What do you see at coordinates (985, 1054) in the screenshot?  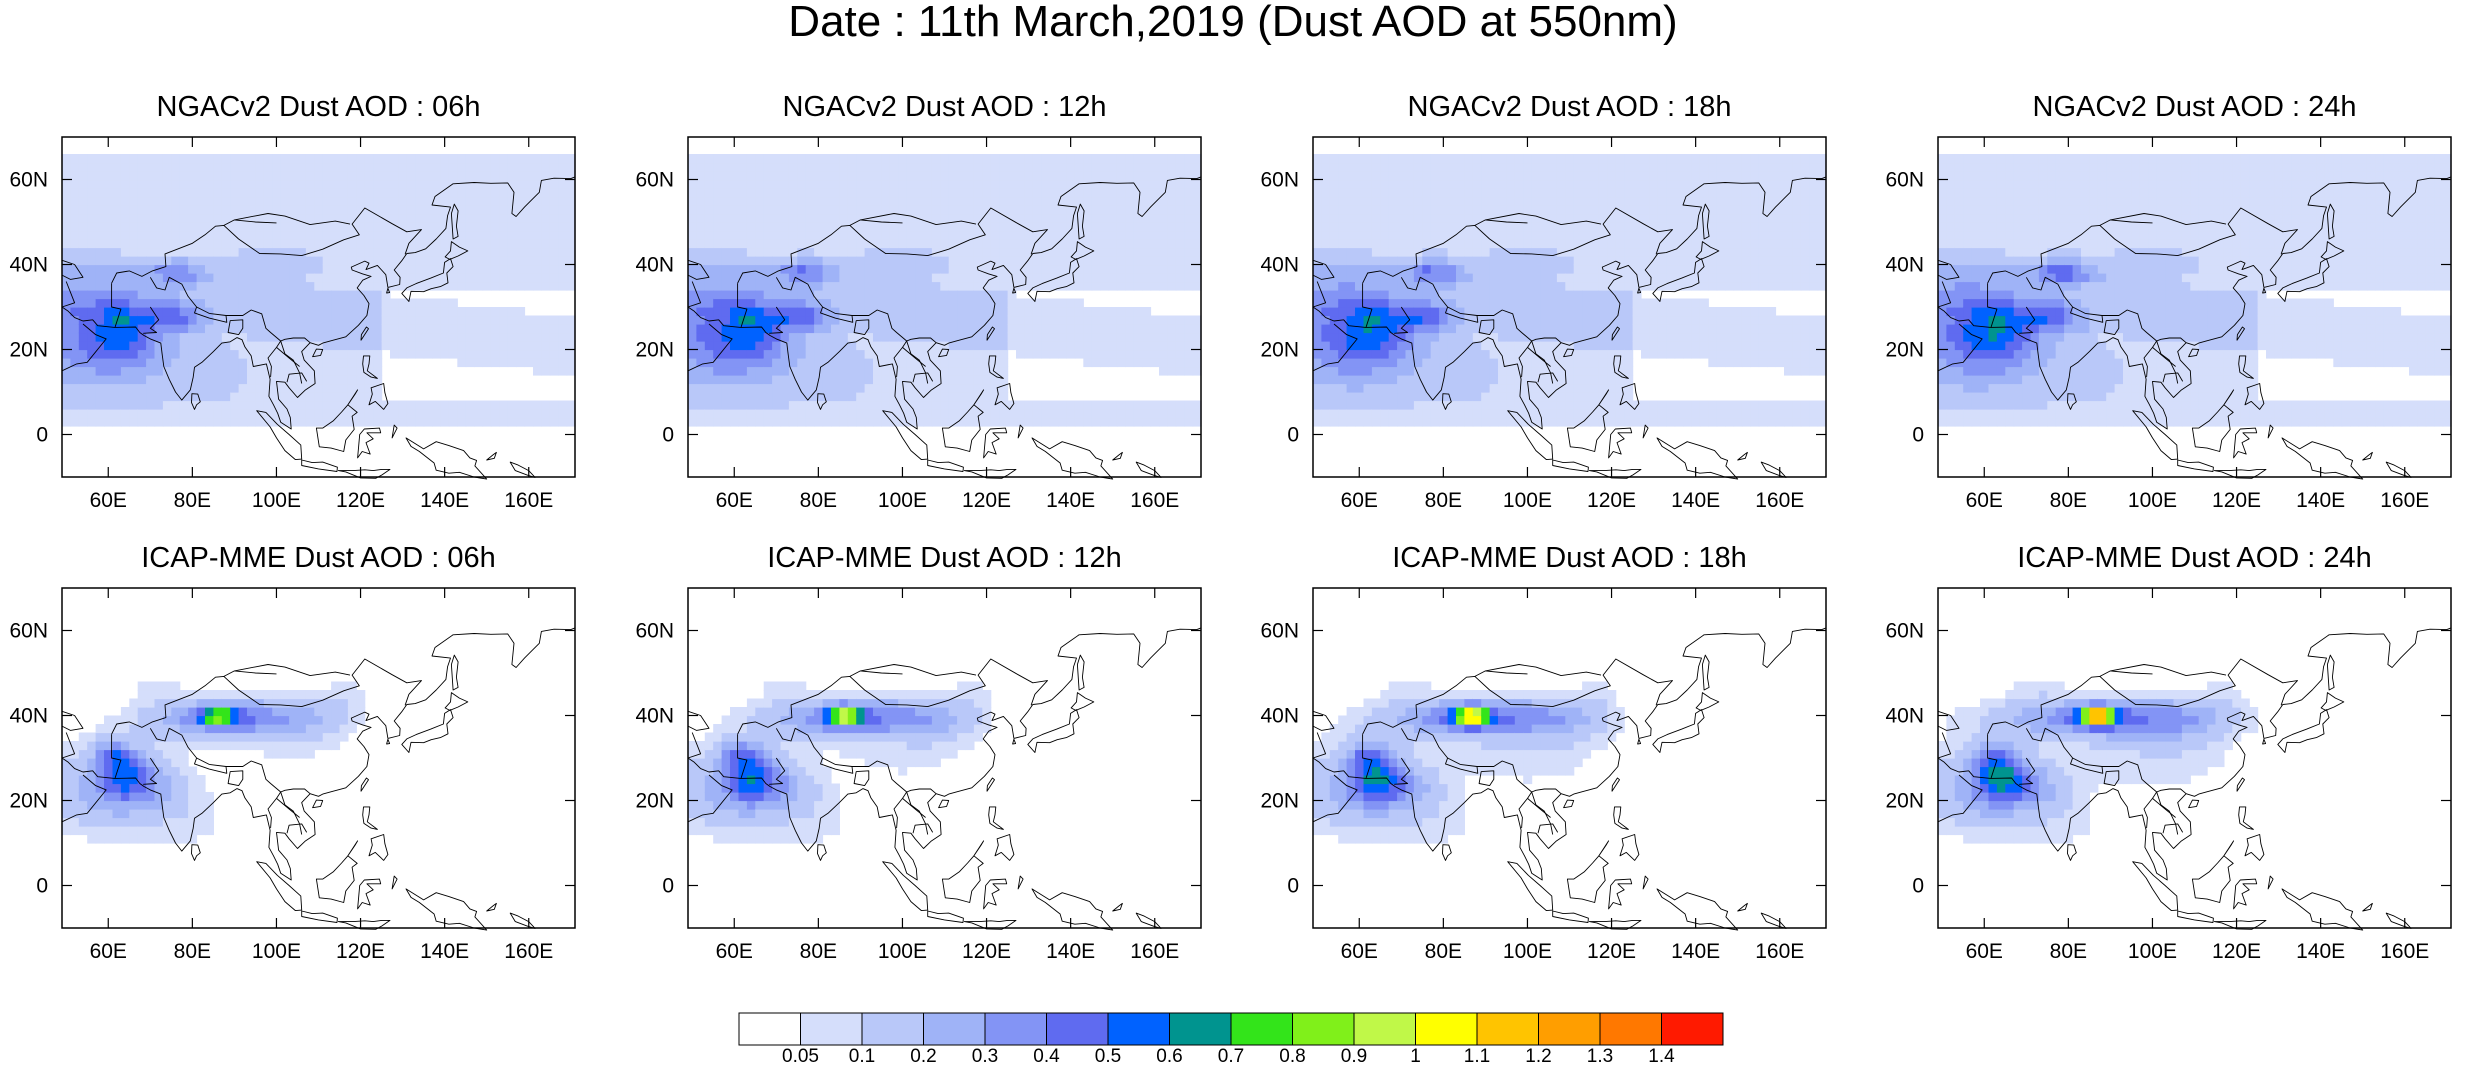 I see `colorbar-label: 0.3` at bounding box center [985, 1054].